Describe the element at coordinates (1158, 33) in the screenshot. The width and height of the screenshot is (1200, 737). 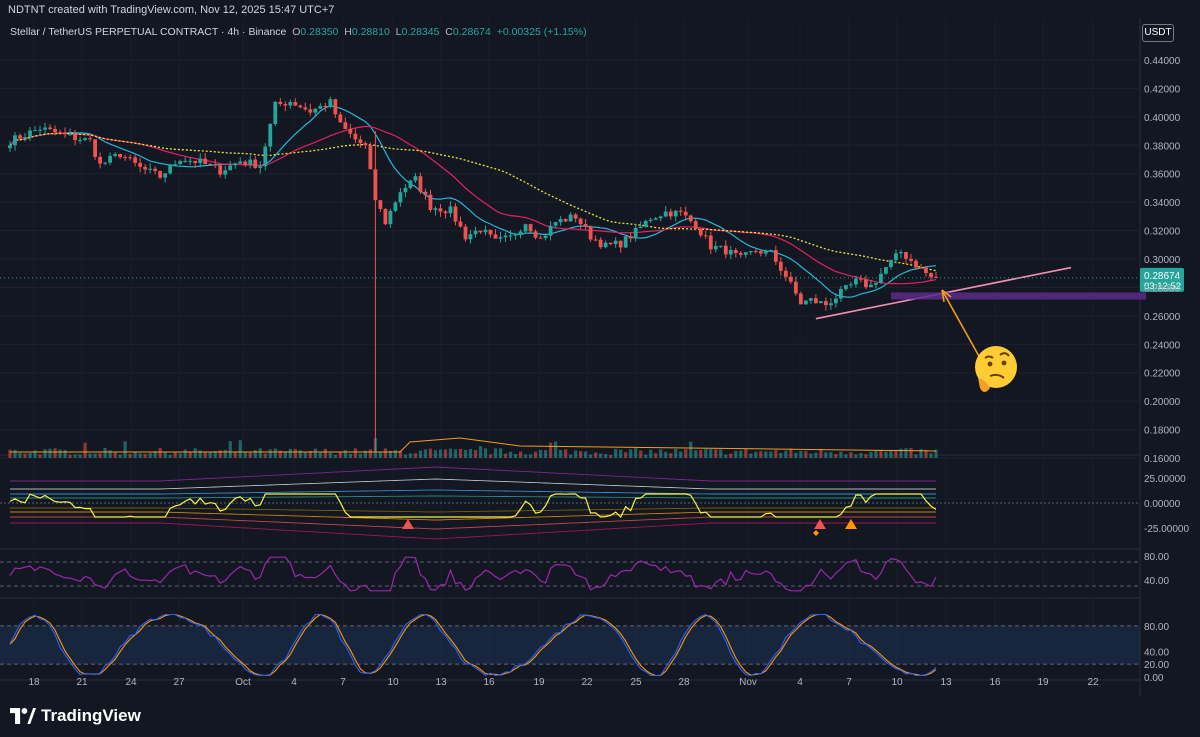
I see `currency-button: USDT` at that location.